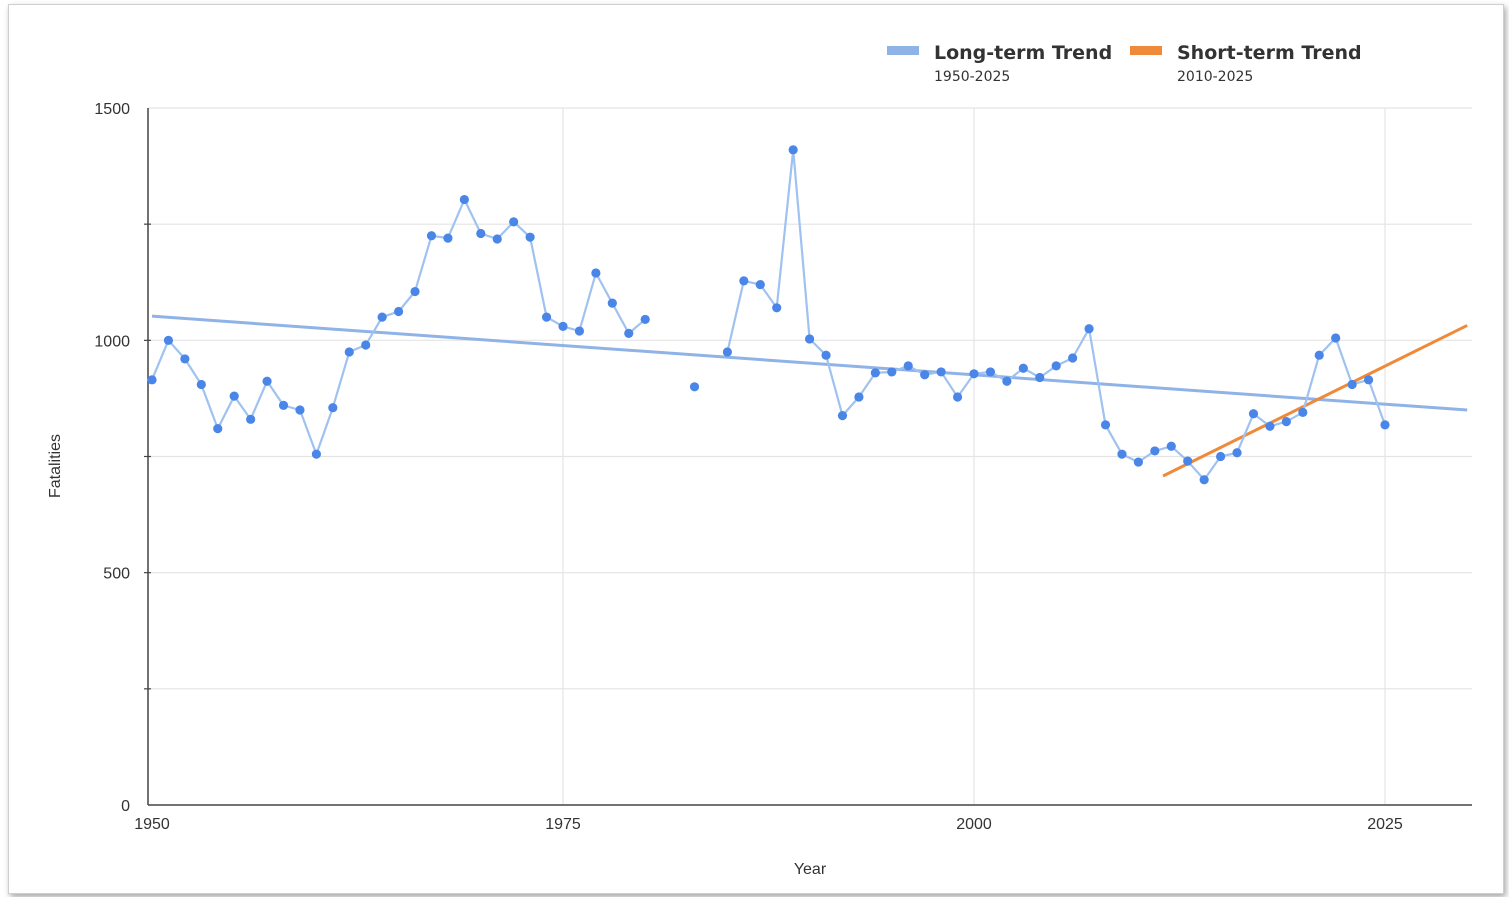  I want to click on y-tick-label: 500, so click(116, 574).